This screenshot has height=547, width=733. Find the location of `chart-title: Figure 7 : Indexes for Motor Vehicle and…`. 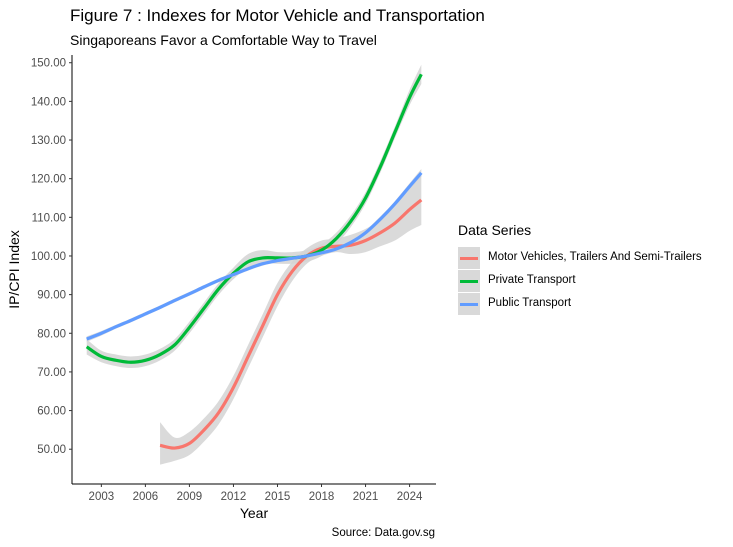

chart-title: Figure 7 : Indexes for Motor Vehicle and… is located at coordinates (277, 15).